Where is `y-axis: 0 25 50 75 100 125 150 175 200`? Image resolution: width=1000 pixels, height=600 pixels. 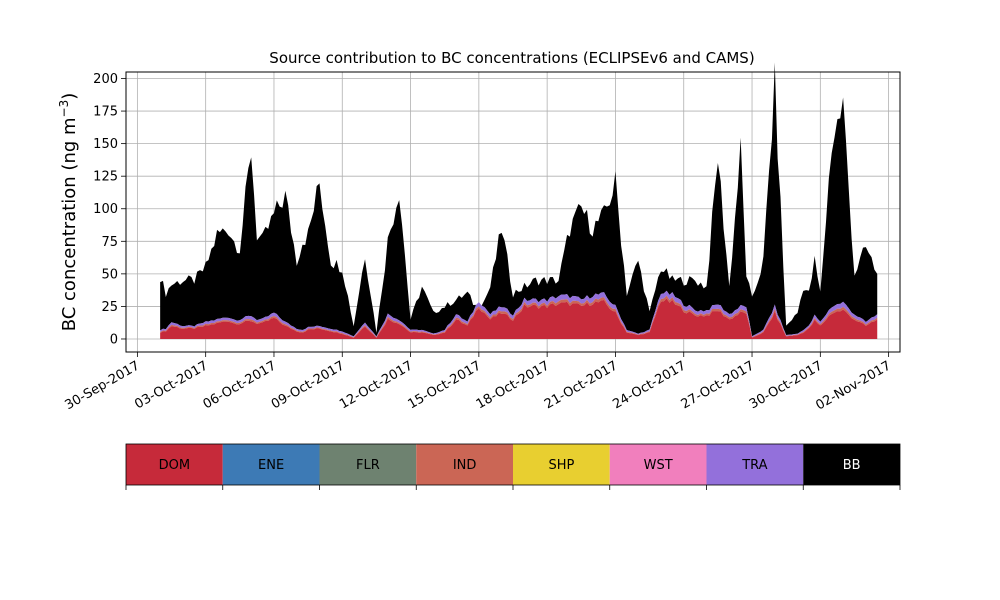
y-axis: 0 25 50 75 100 125 150 175 200 is located at coordinates (109, 209).